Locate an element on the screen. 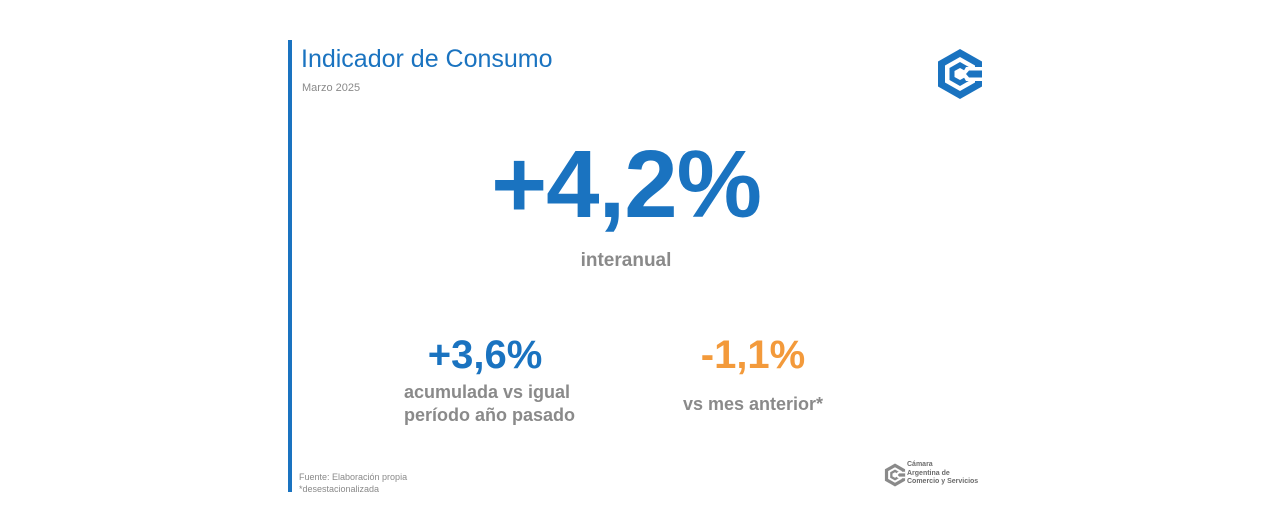  accumulated-label-line2: período año pasado is located at coordinates (490, 415).